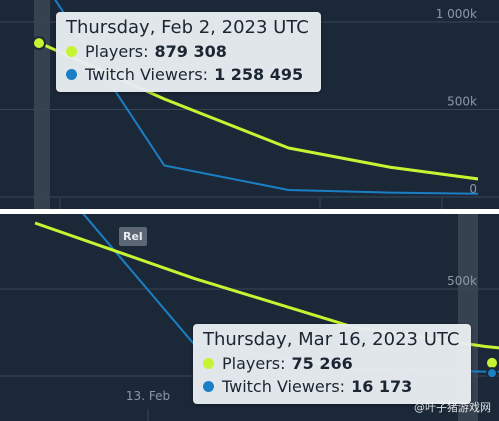  What do you see at coordinates (456, 14) in the screenshot?
I see `y-tick-label: 1 000k` at bounding box center [456, 14].